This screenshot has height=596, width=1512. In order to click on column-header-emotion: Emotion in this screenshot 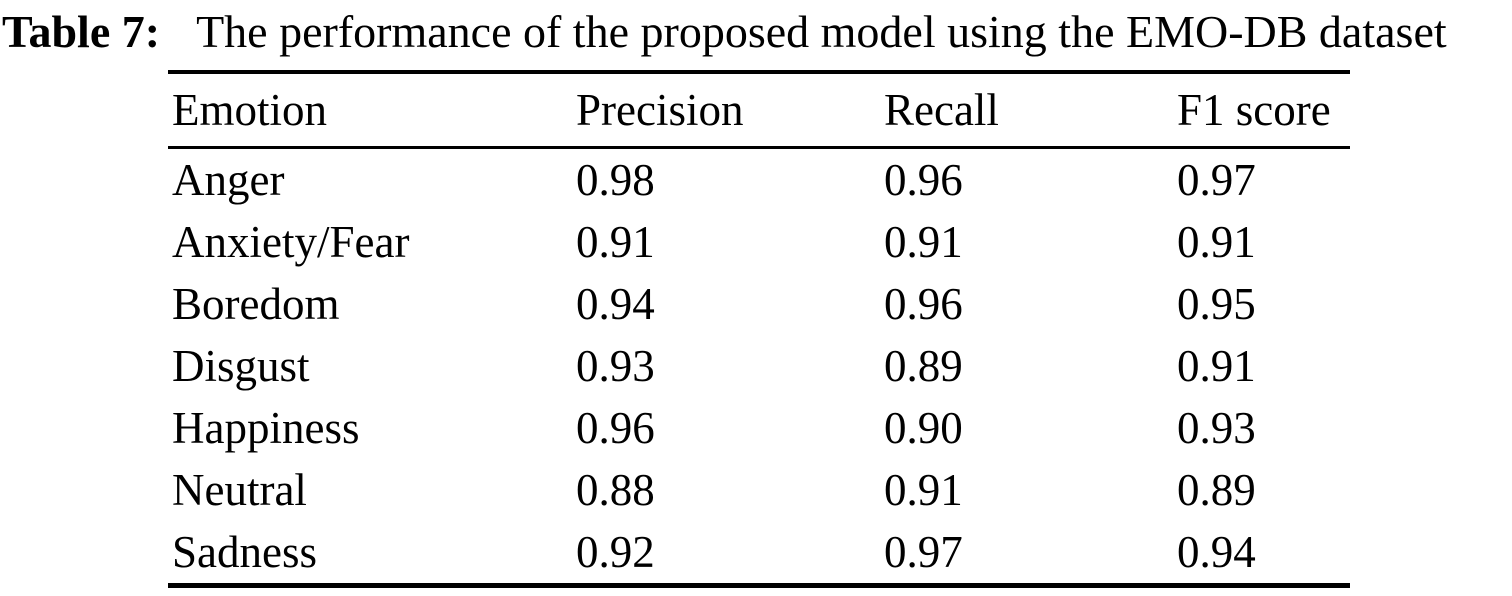, I will do `click(370, 110)`.